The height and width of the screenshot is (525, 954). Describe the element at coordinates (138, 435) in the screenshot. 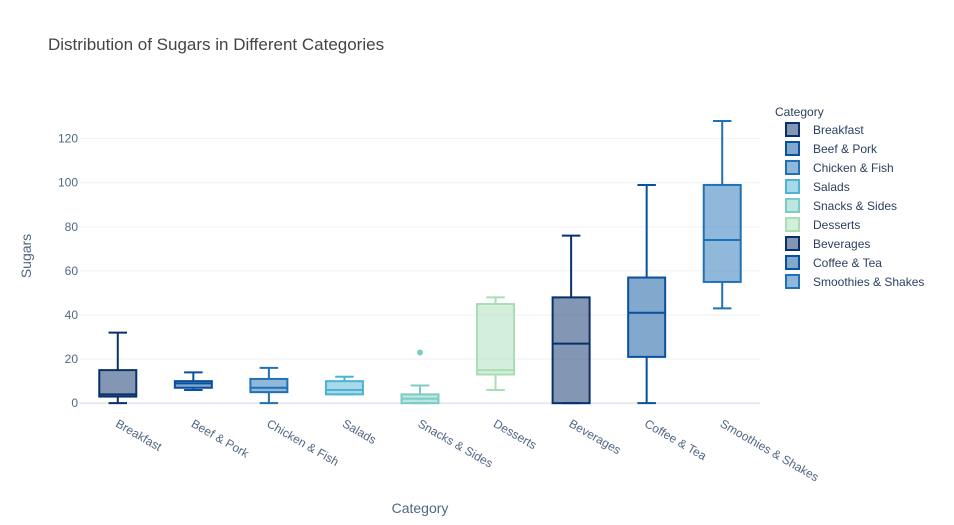

I see `x-tick-label: Breakfast` at that location.